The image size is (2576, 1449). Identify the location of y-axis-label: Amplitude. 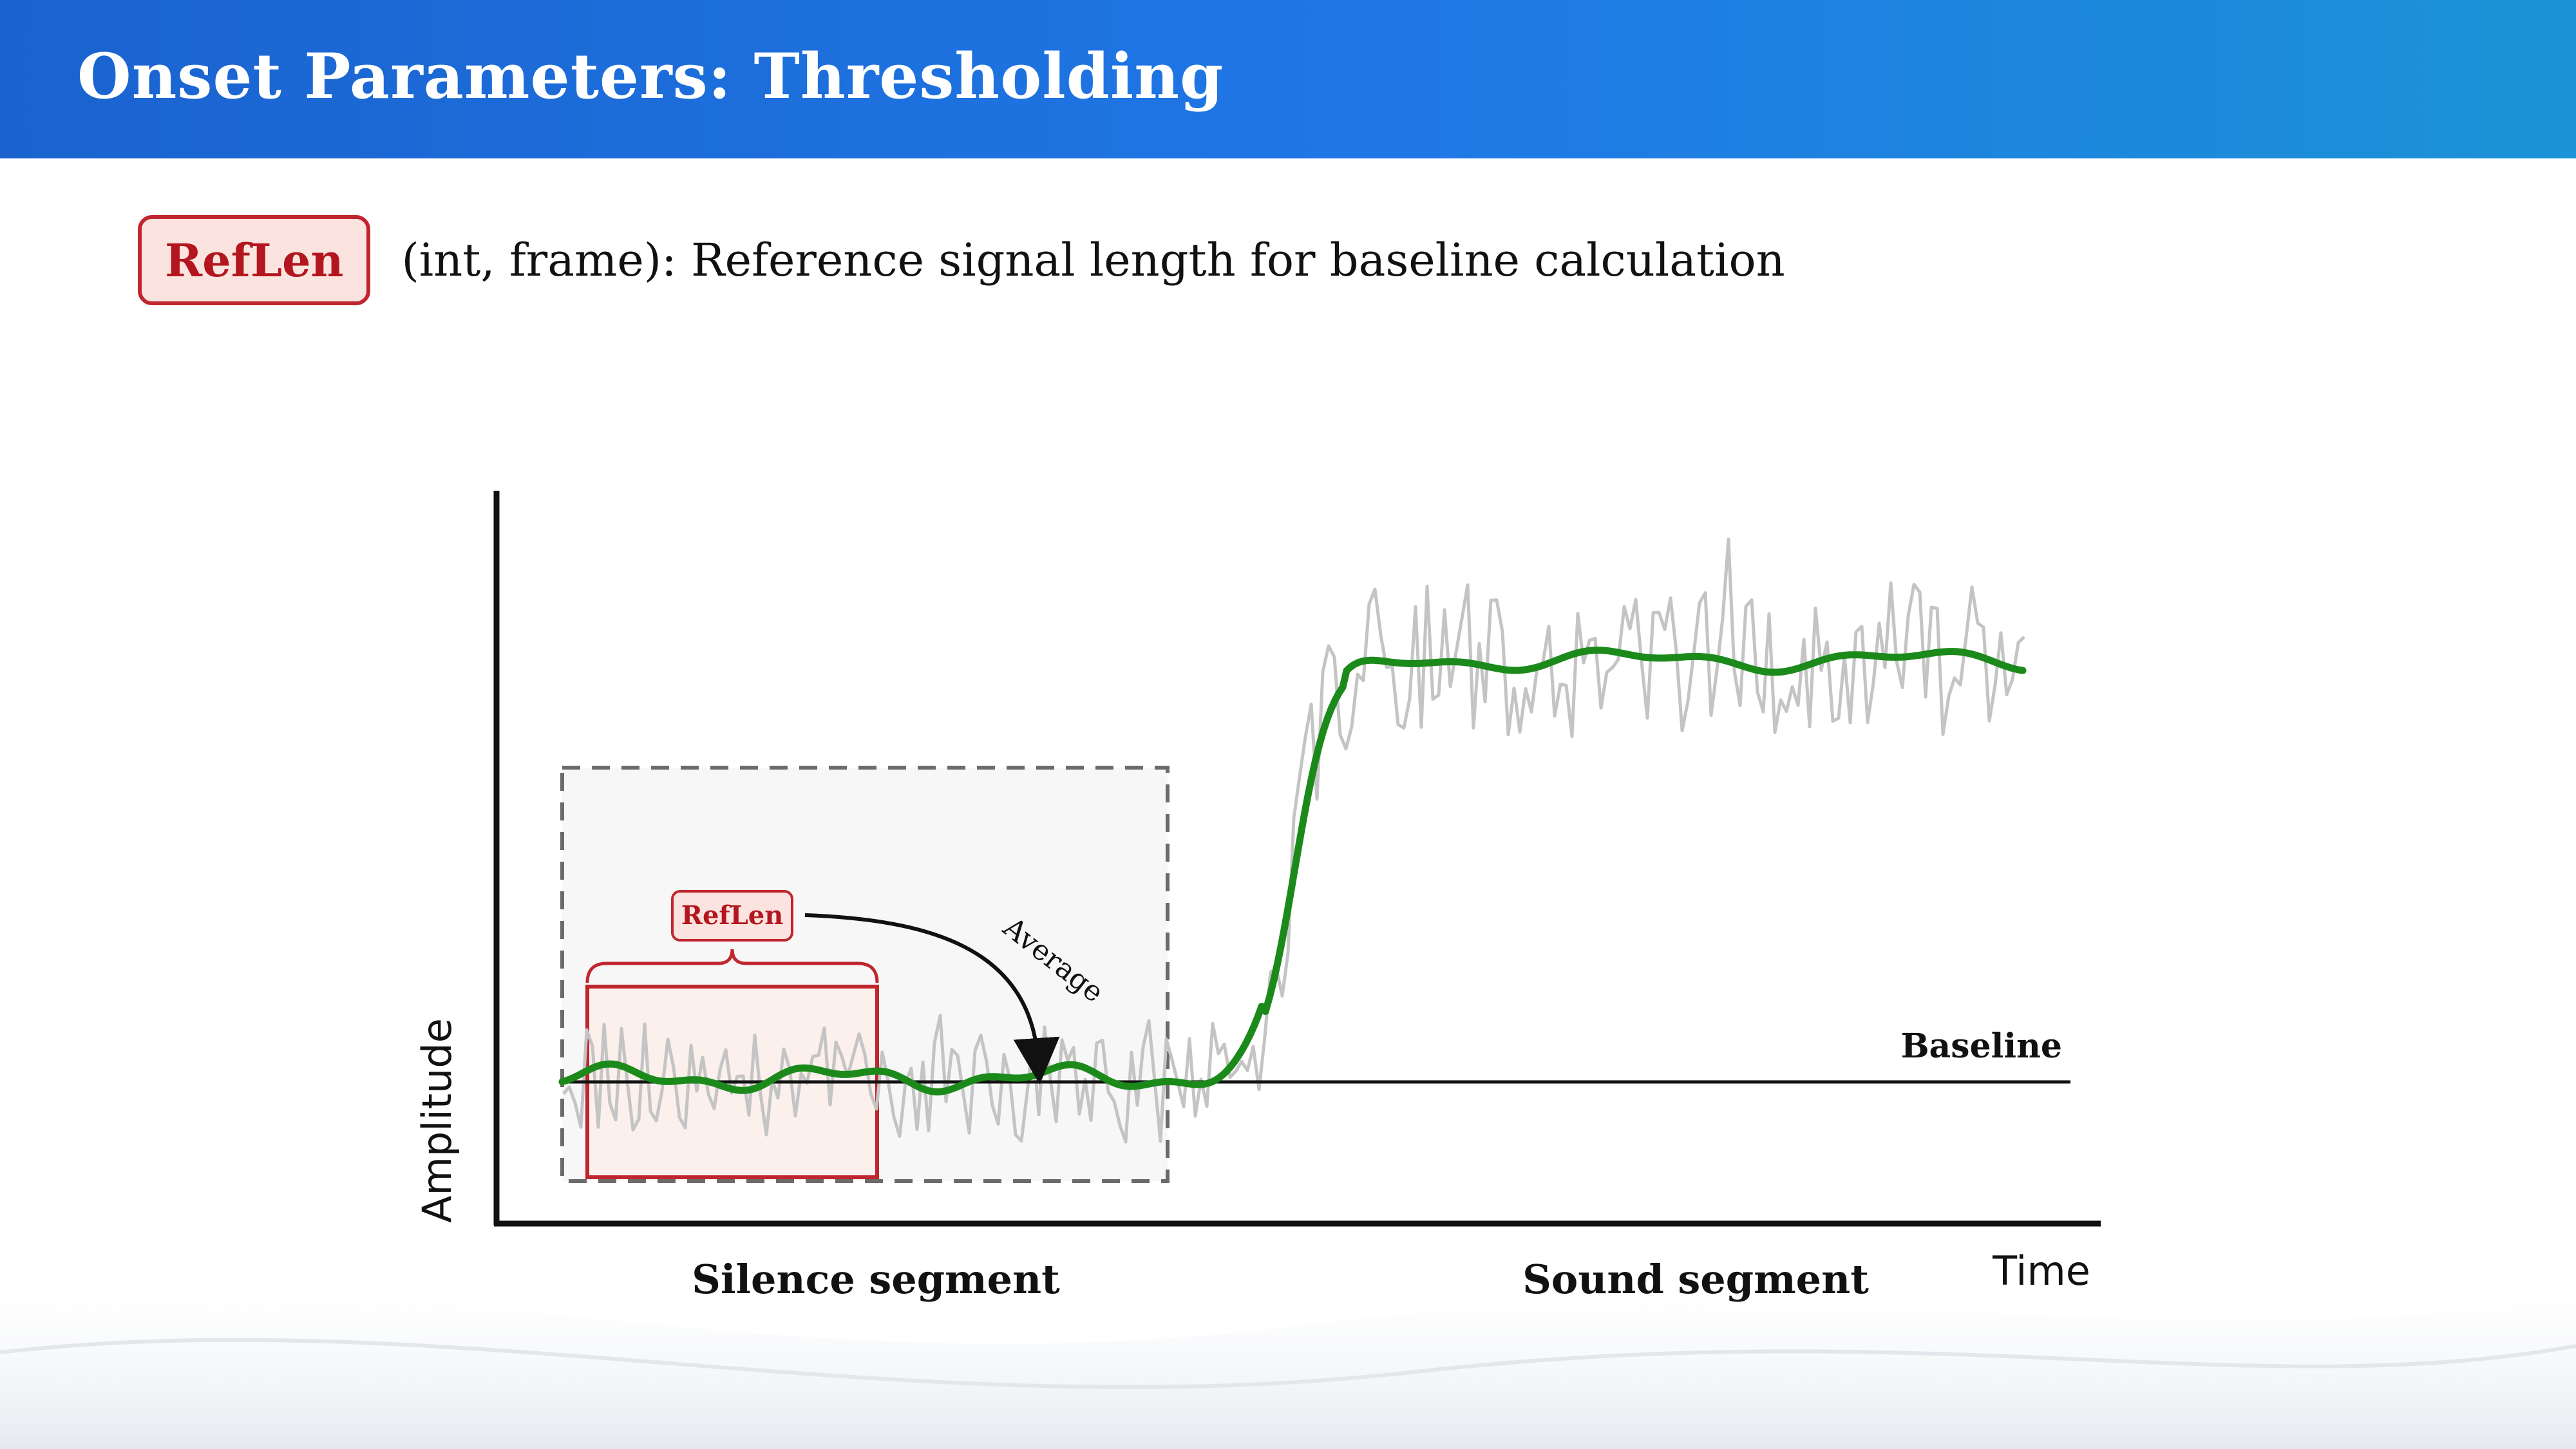
(436, 1121).